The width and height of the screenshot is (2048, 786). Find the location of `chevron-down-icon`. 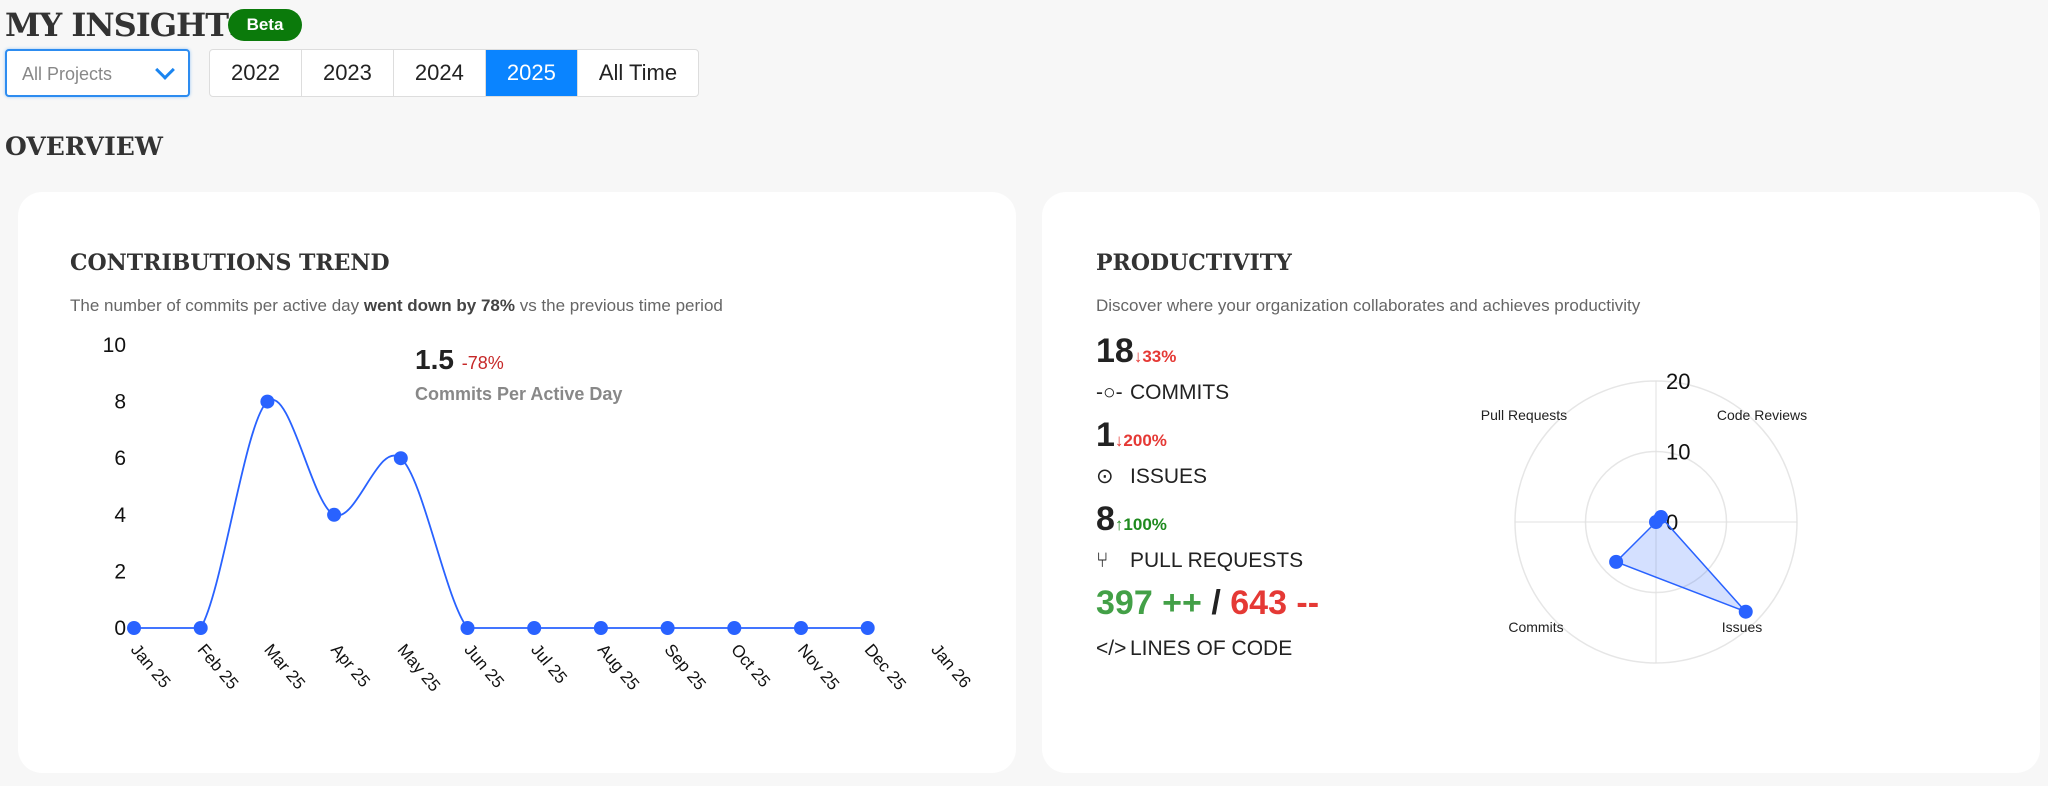

chevron-down-icon is located at coordinates (165, 70).